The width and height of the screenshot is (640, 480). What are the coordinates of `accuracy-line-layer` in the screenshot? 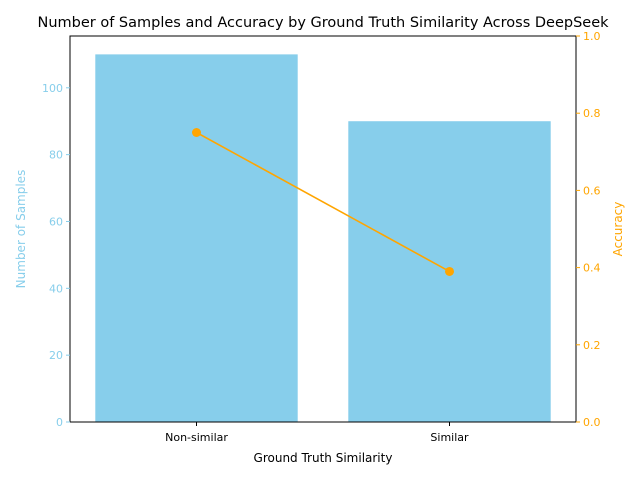 It's located at (323, 202).